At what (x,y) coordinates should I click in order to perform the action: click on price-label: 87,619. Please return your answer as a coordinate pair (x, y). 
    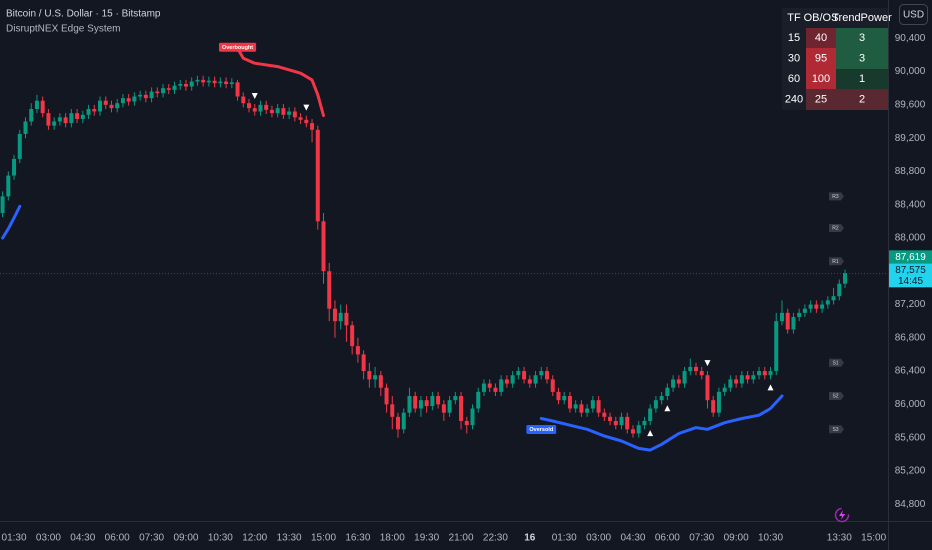
    Looking at the image, I should click on (910, 257).